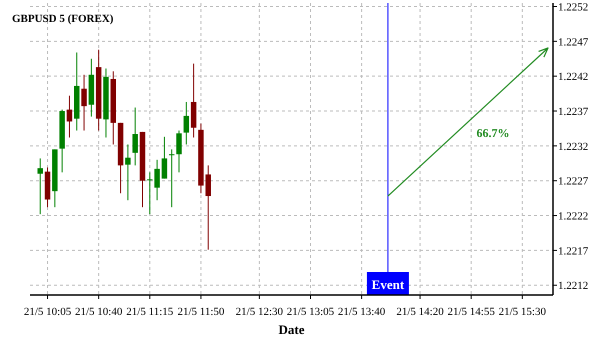 Image resolution: width=600 pixels, height=340 pixels. I want to click on x-tick-label: 21/5 10:05, so click(48, 312).